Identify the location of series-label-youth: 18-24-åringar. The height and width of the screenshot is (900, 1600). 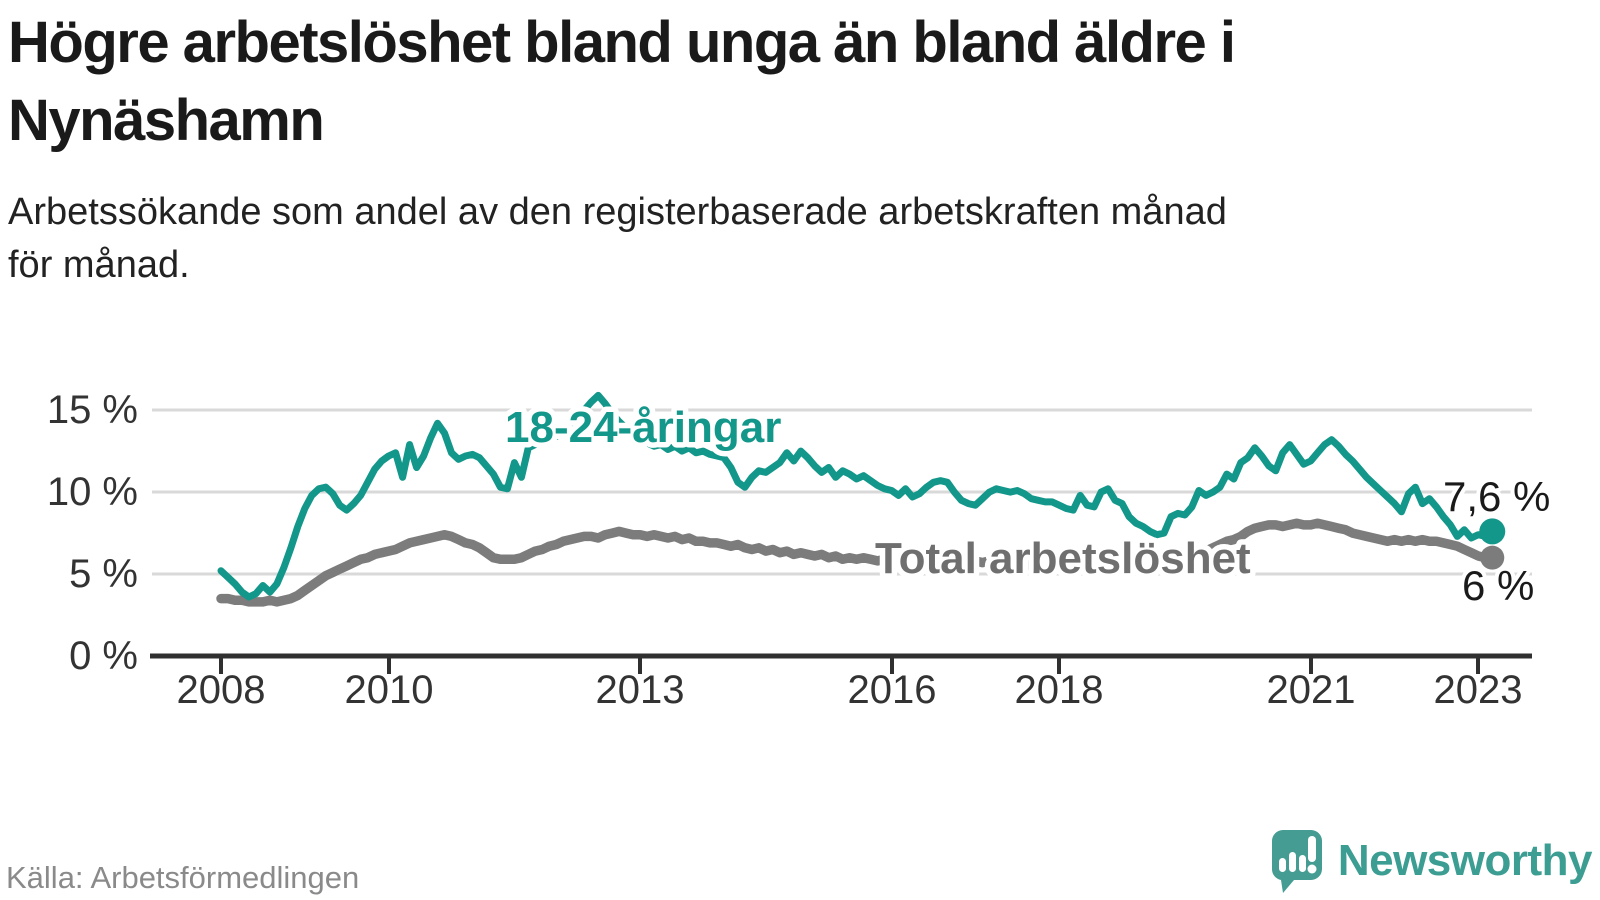
(643, 427).